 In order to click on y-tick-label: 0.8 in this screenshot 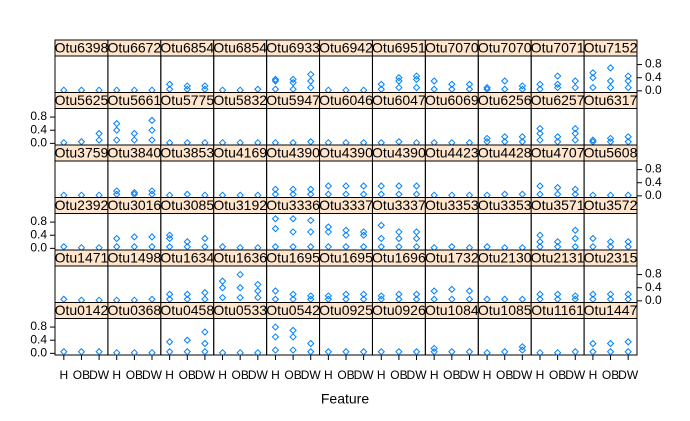, I will do `click(38, 221)`.